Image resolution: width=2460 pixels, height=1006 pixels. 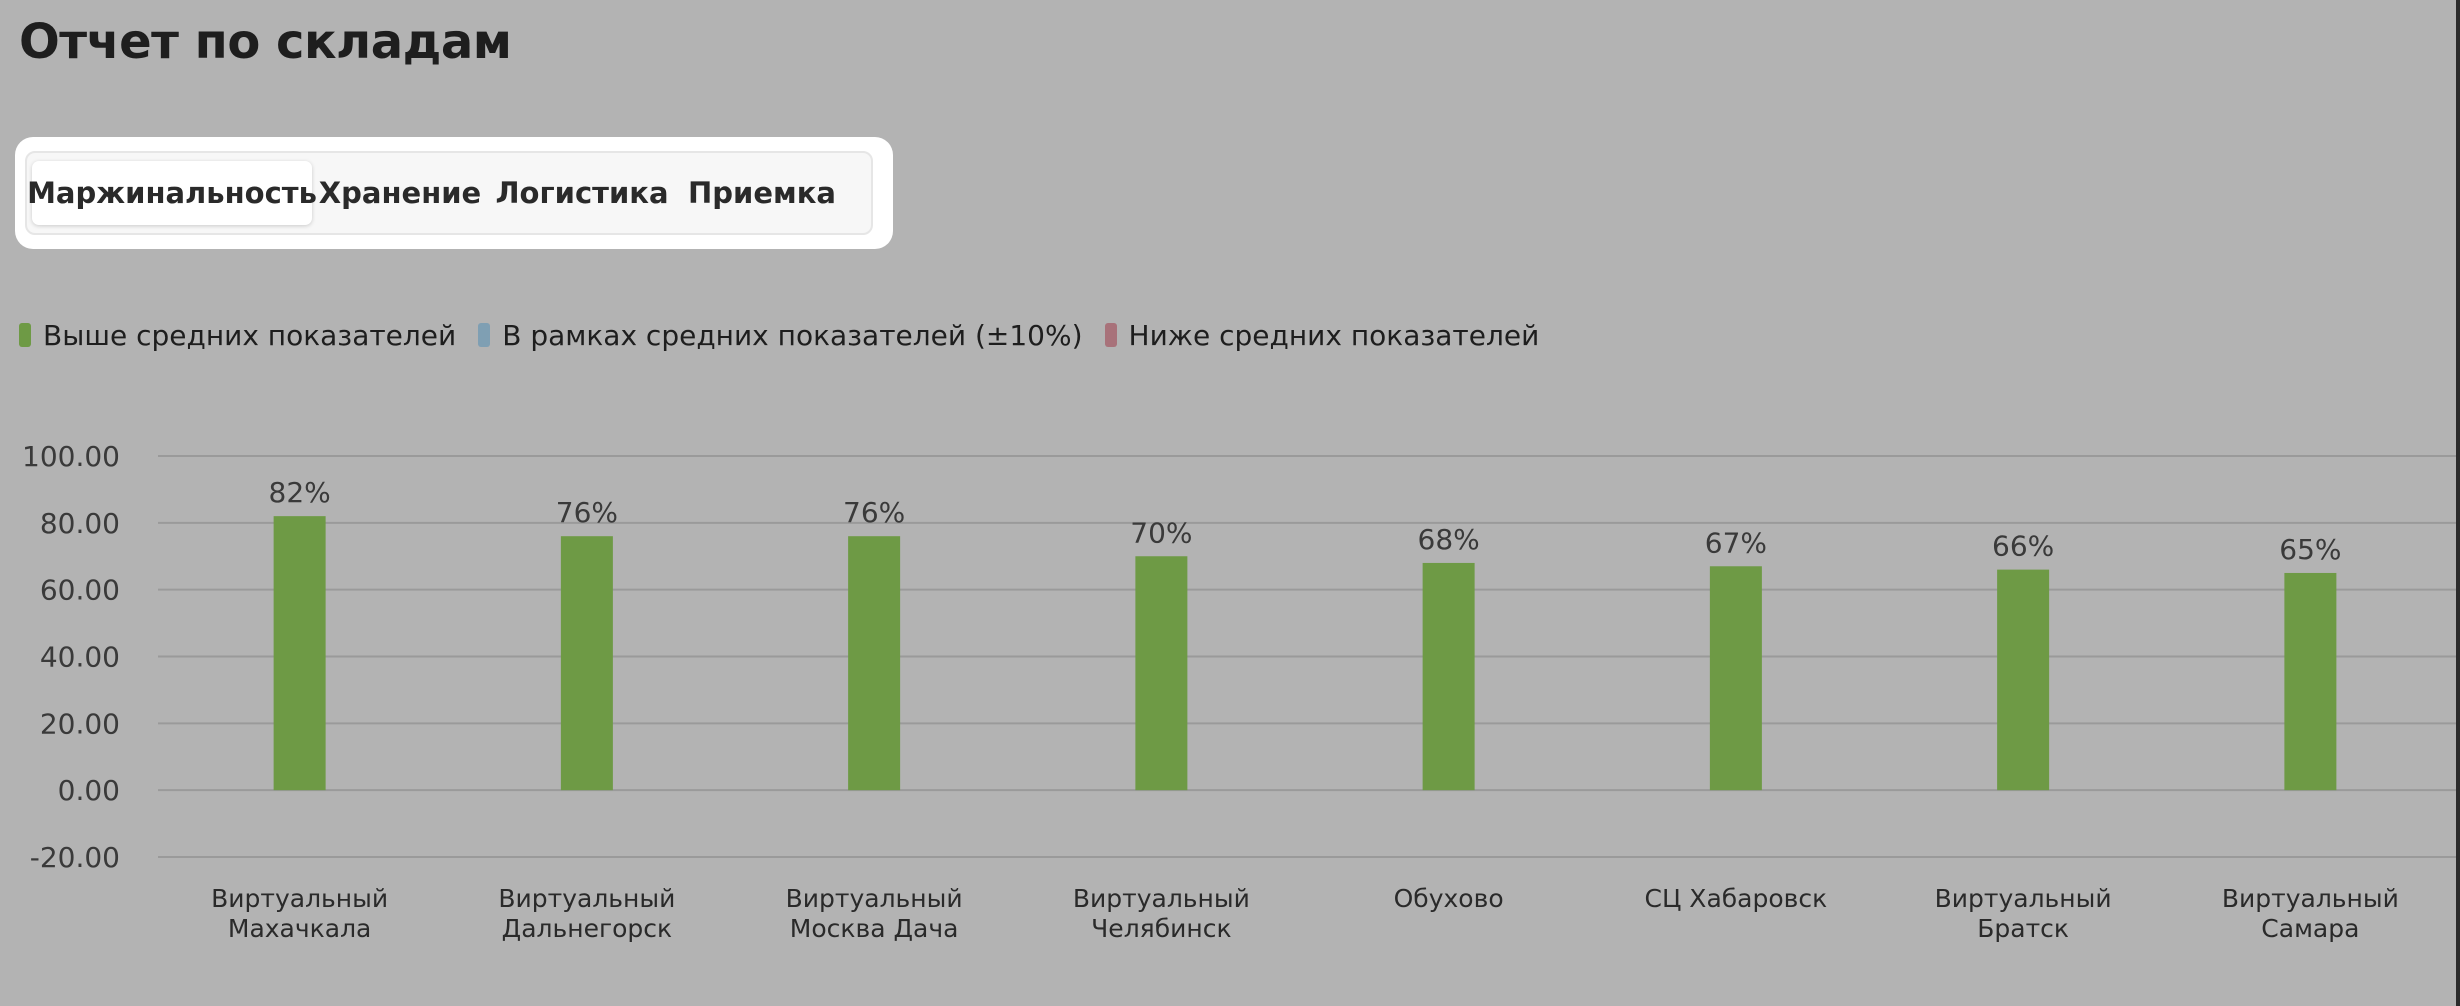 What do you see at coordinates (1449, 898) in the screenshot?
I see `x-tick-label: Обухово` at bounding box center [1449, 898].